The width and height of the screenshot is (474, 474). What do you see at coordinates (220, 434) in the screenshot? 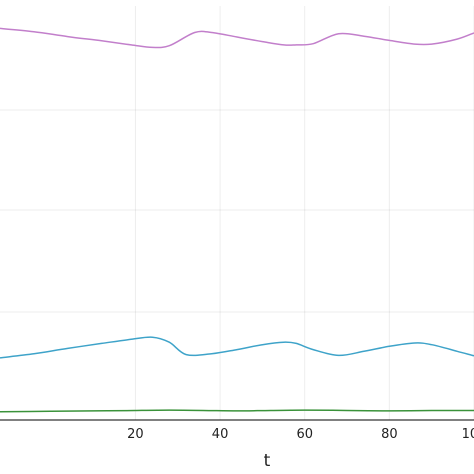
I see `x-tick-label-40: 40` at bounding box center [220, 434].